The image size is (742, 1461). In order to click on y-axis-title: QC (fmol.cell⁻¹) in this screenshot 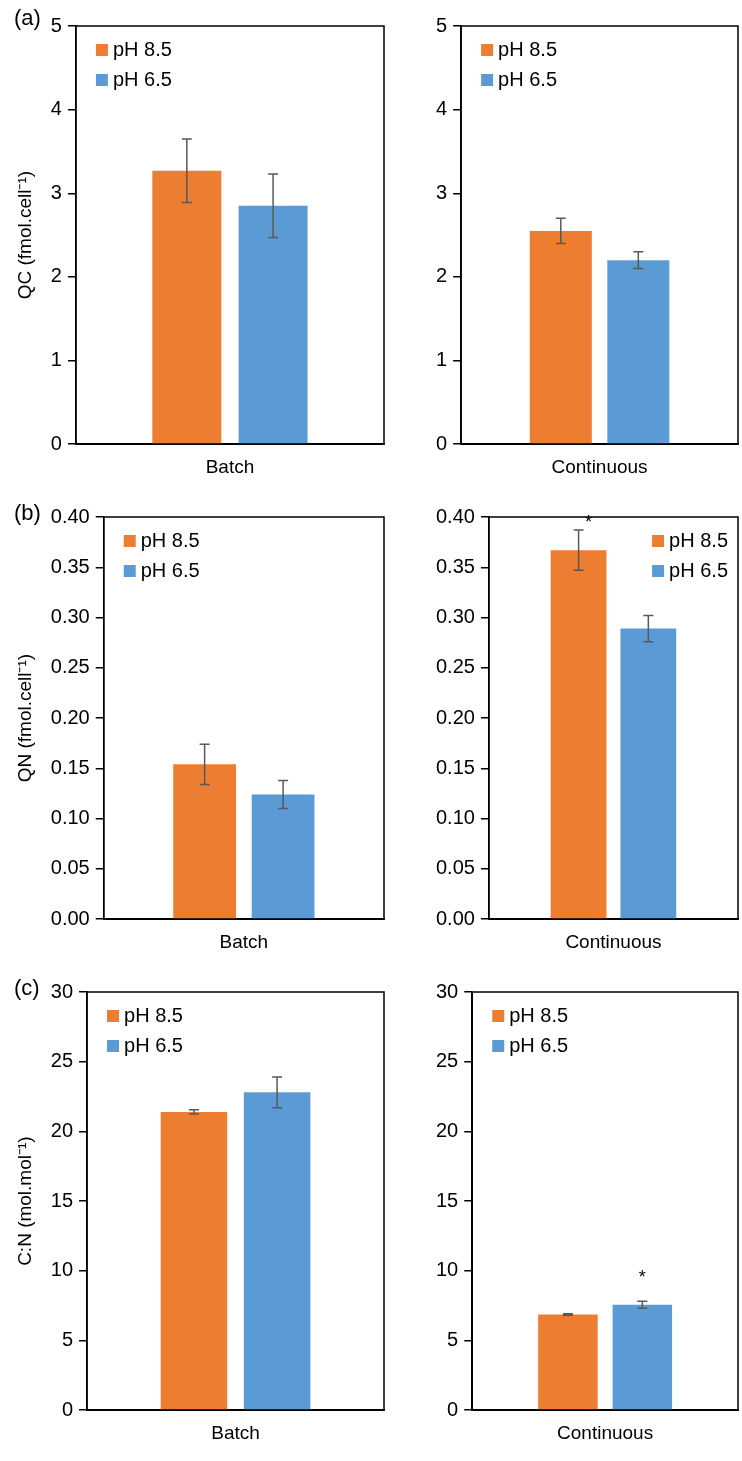, I will do `click(24, 235)`.